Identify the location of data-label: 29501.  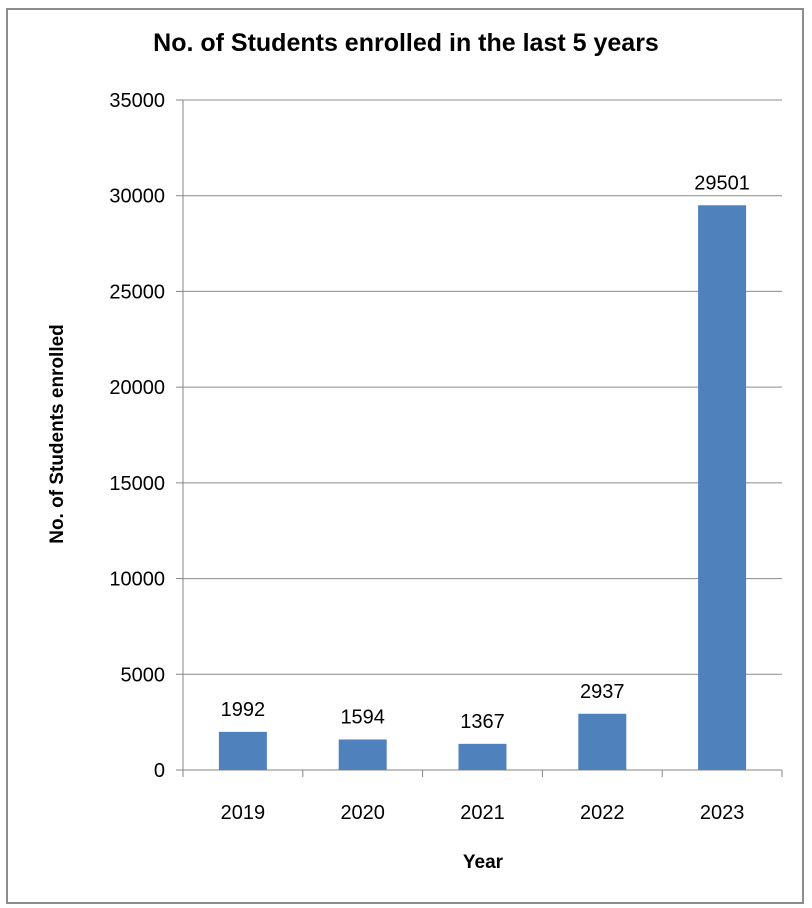
(722, 183).